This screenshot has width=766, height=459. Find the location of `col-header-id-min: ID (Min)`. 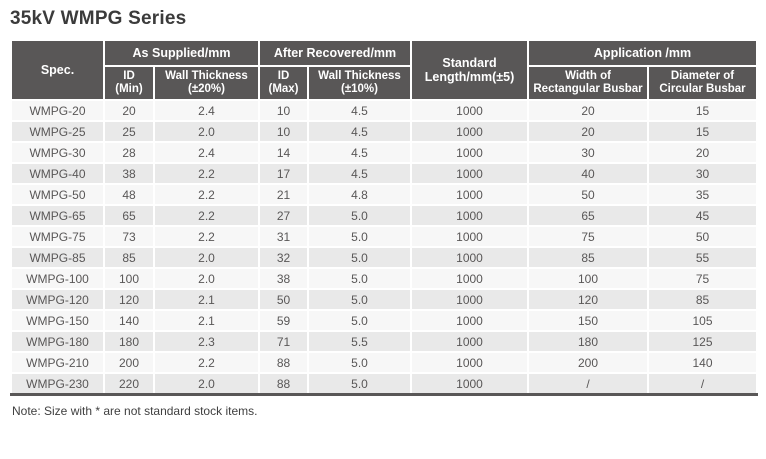

col-header-id-min: ID (Min) is located at coordinates (129, 83).